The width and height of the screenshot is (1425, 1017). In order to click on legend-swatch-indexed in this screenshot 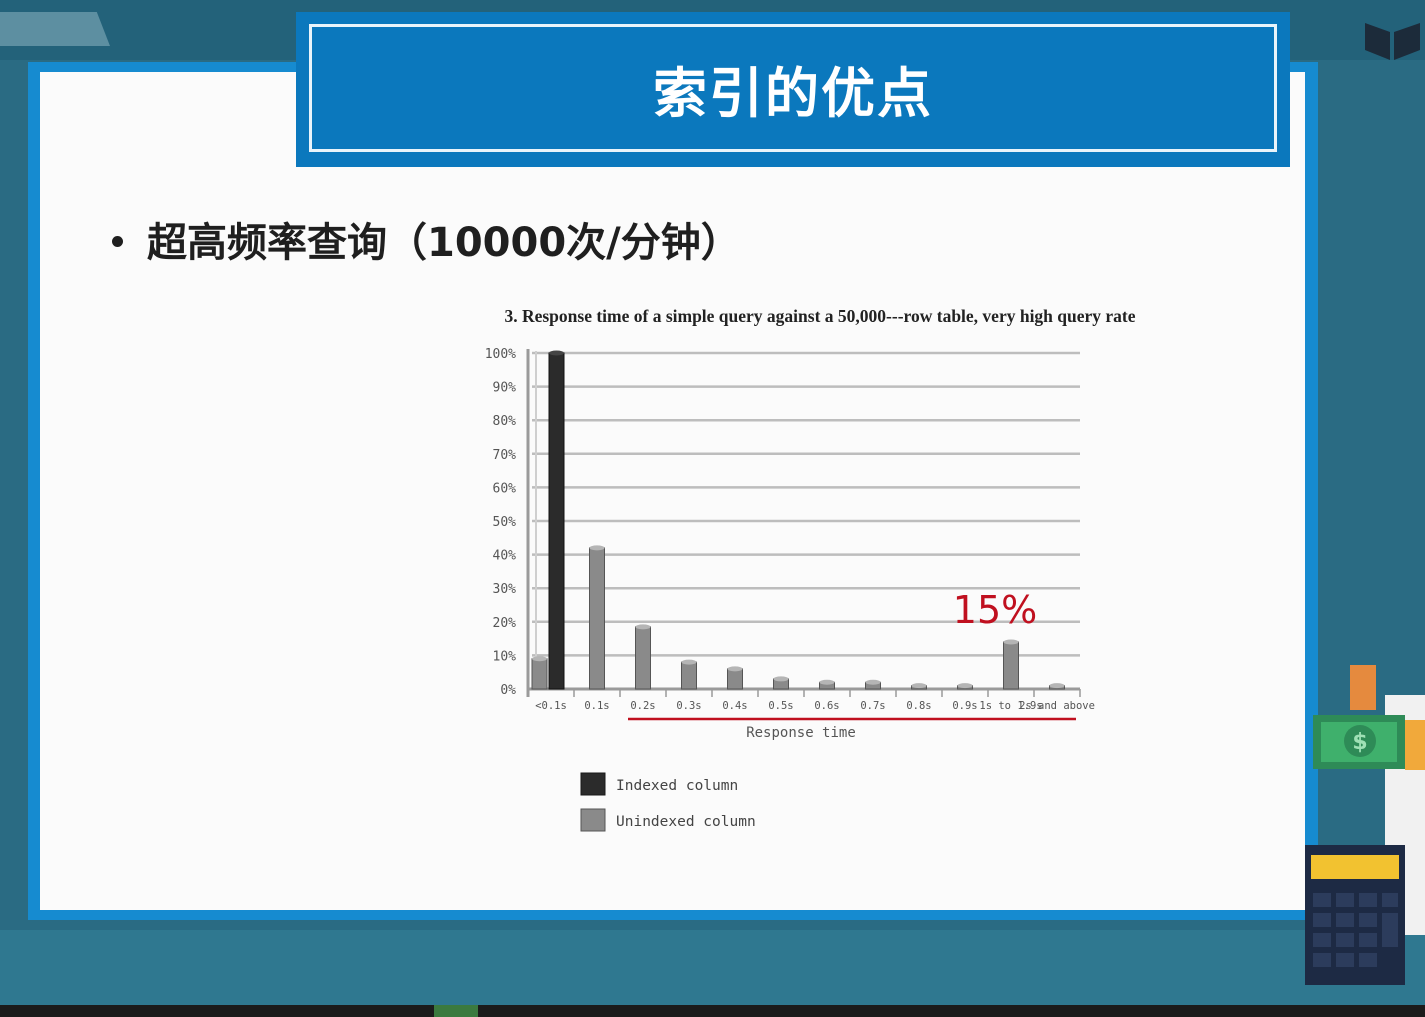, I will do `click(593, 784)`.